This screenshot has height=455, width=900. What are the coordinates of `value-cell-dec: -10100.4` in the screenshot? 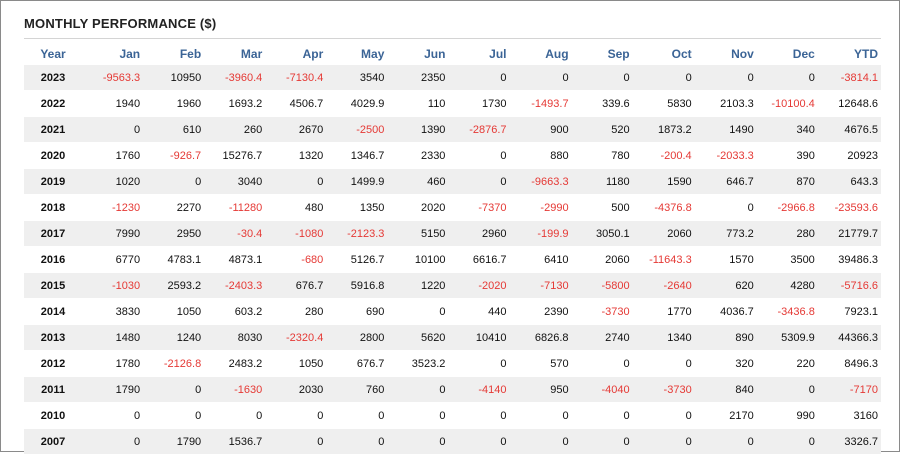 It's located at (787, 103).